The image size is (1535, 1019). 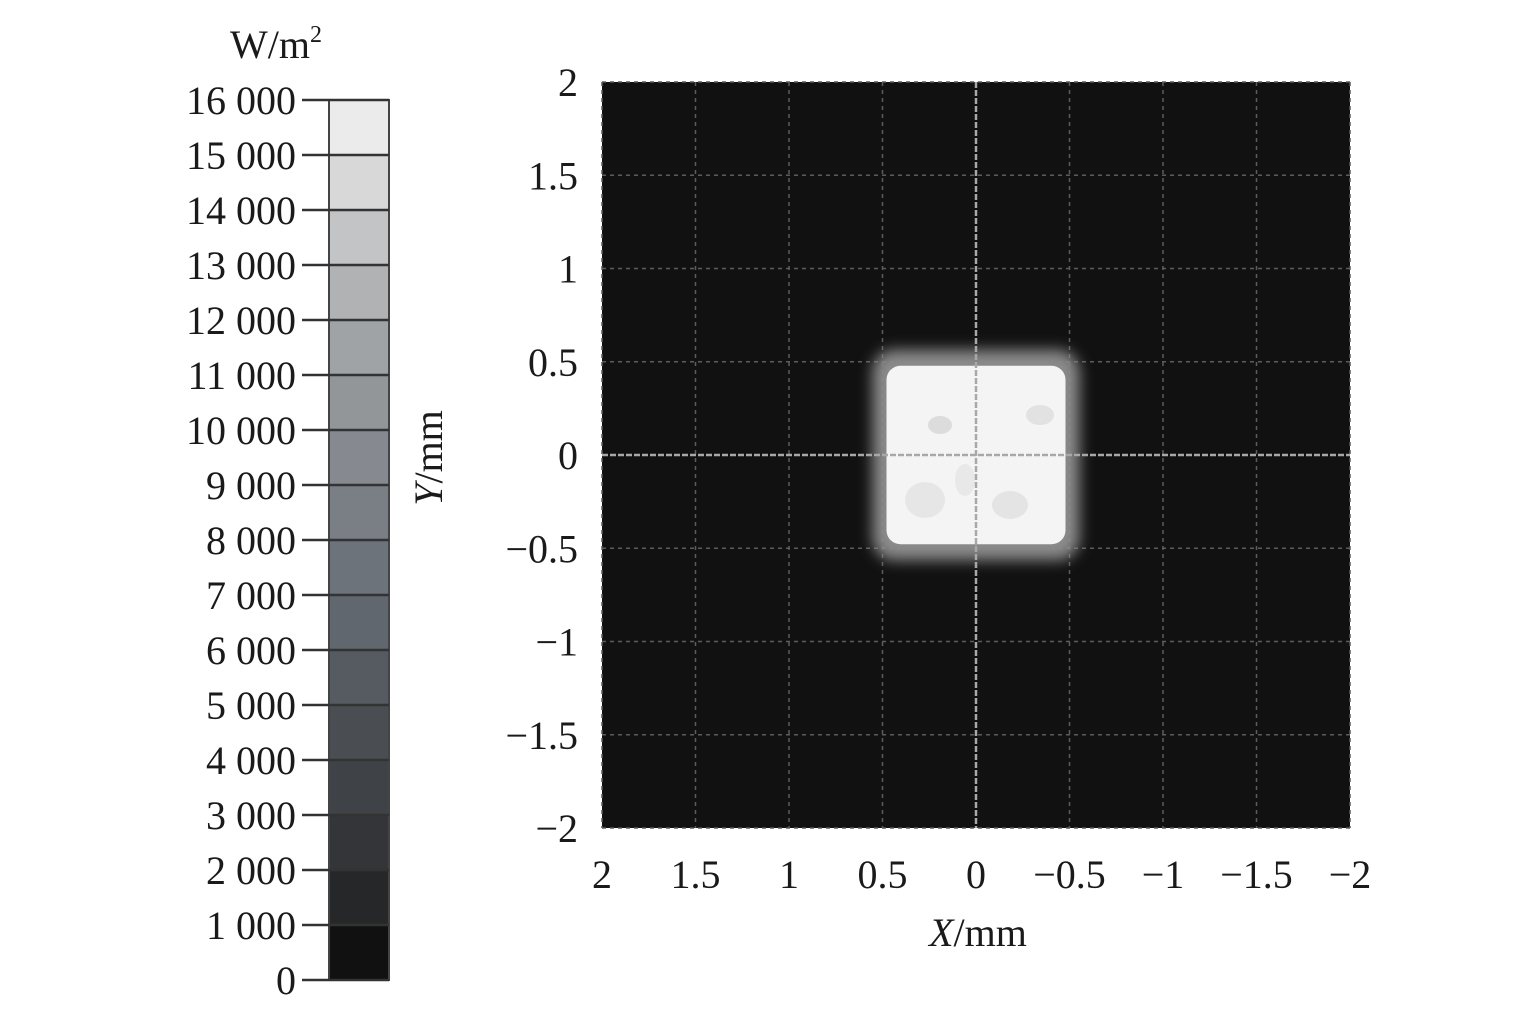 What do you see at coordinates (428, 446) in the screenshot?
I see `y-axis-unit: /mm` at bounding box center [428, 446].